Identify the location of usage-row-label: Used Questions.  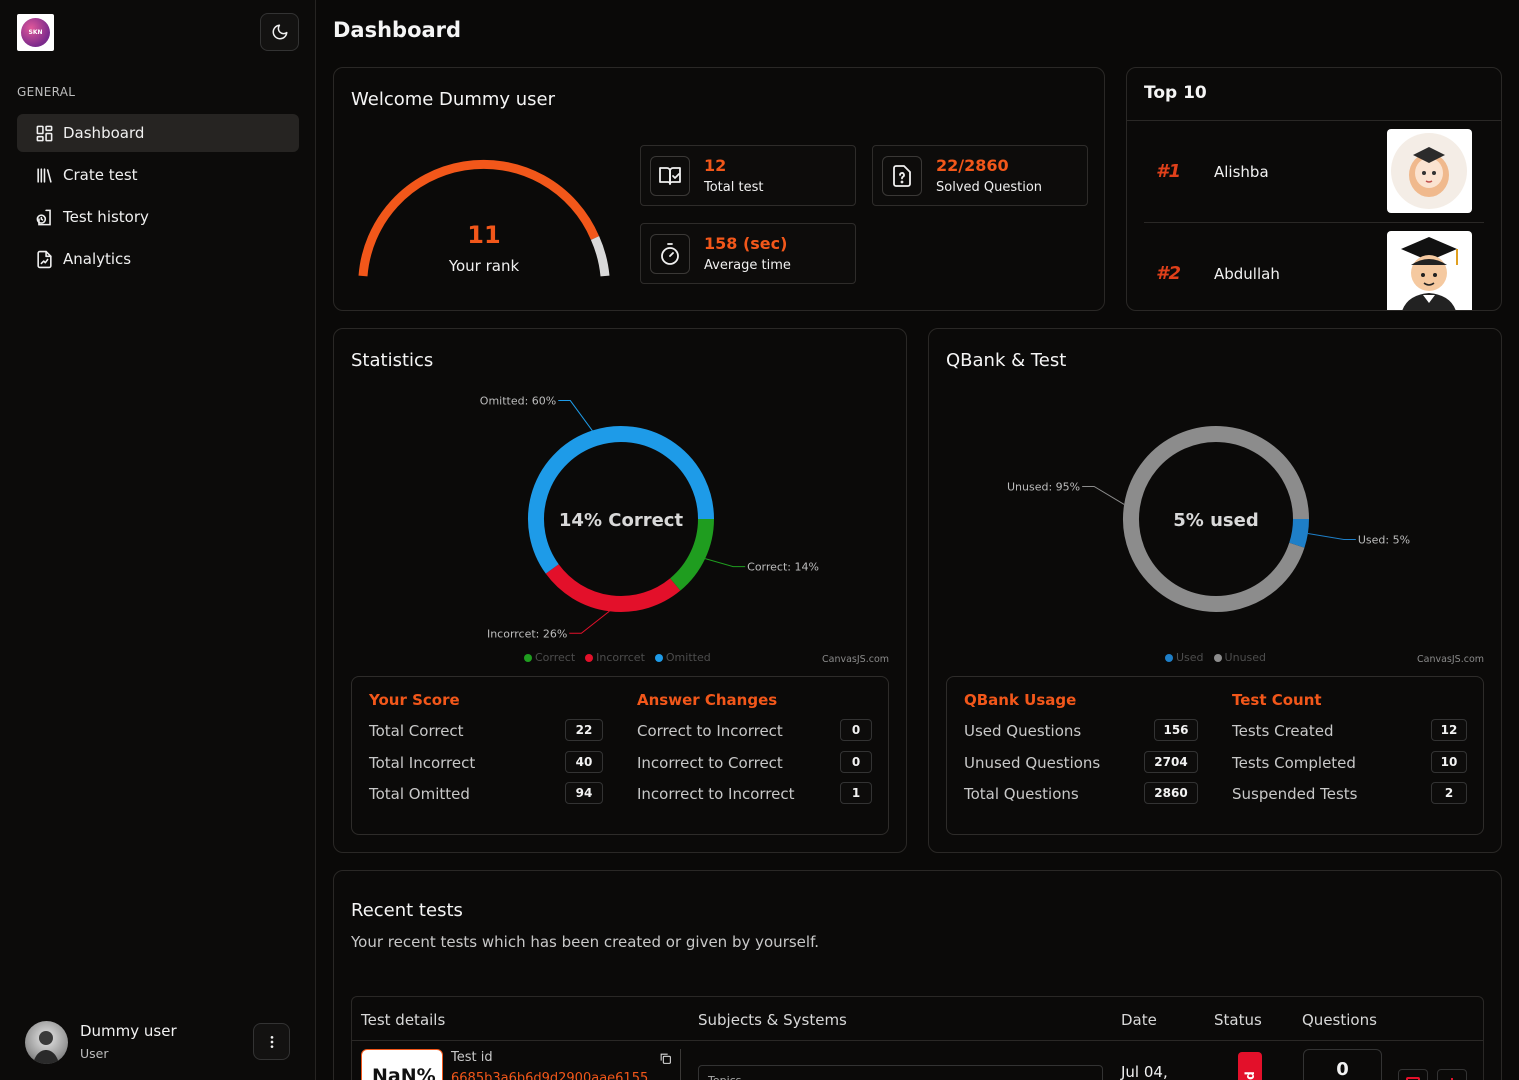
(1023, 731).